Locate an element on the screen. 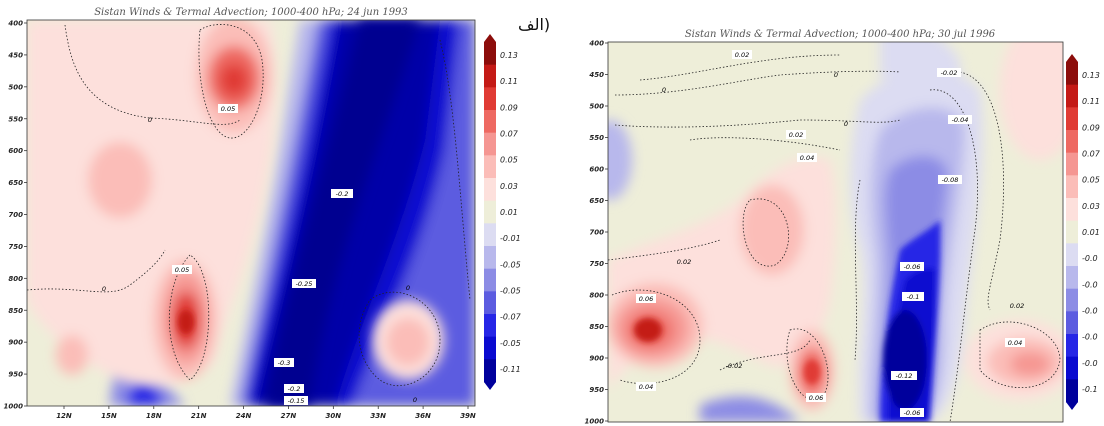 Image resolution: width=1104 pixels, height=426 pixels. contour-label: -0.12 is located at coordinates (904, 376).